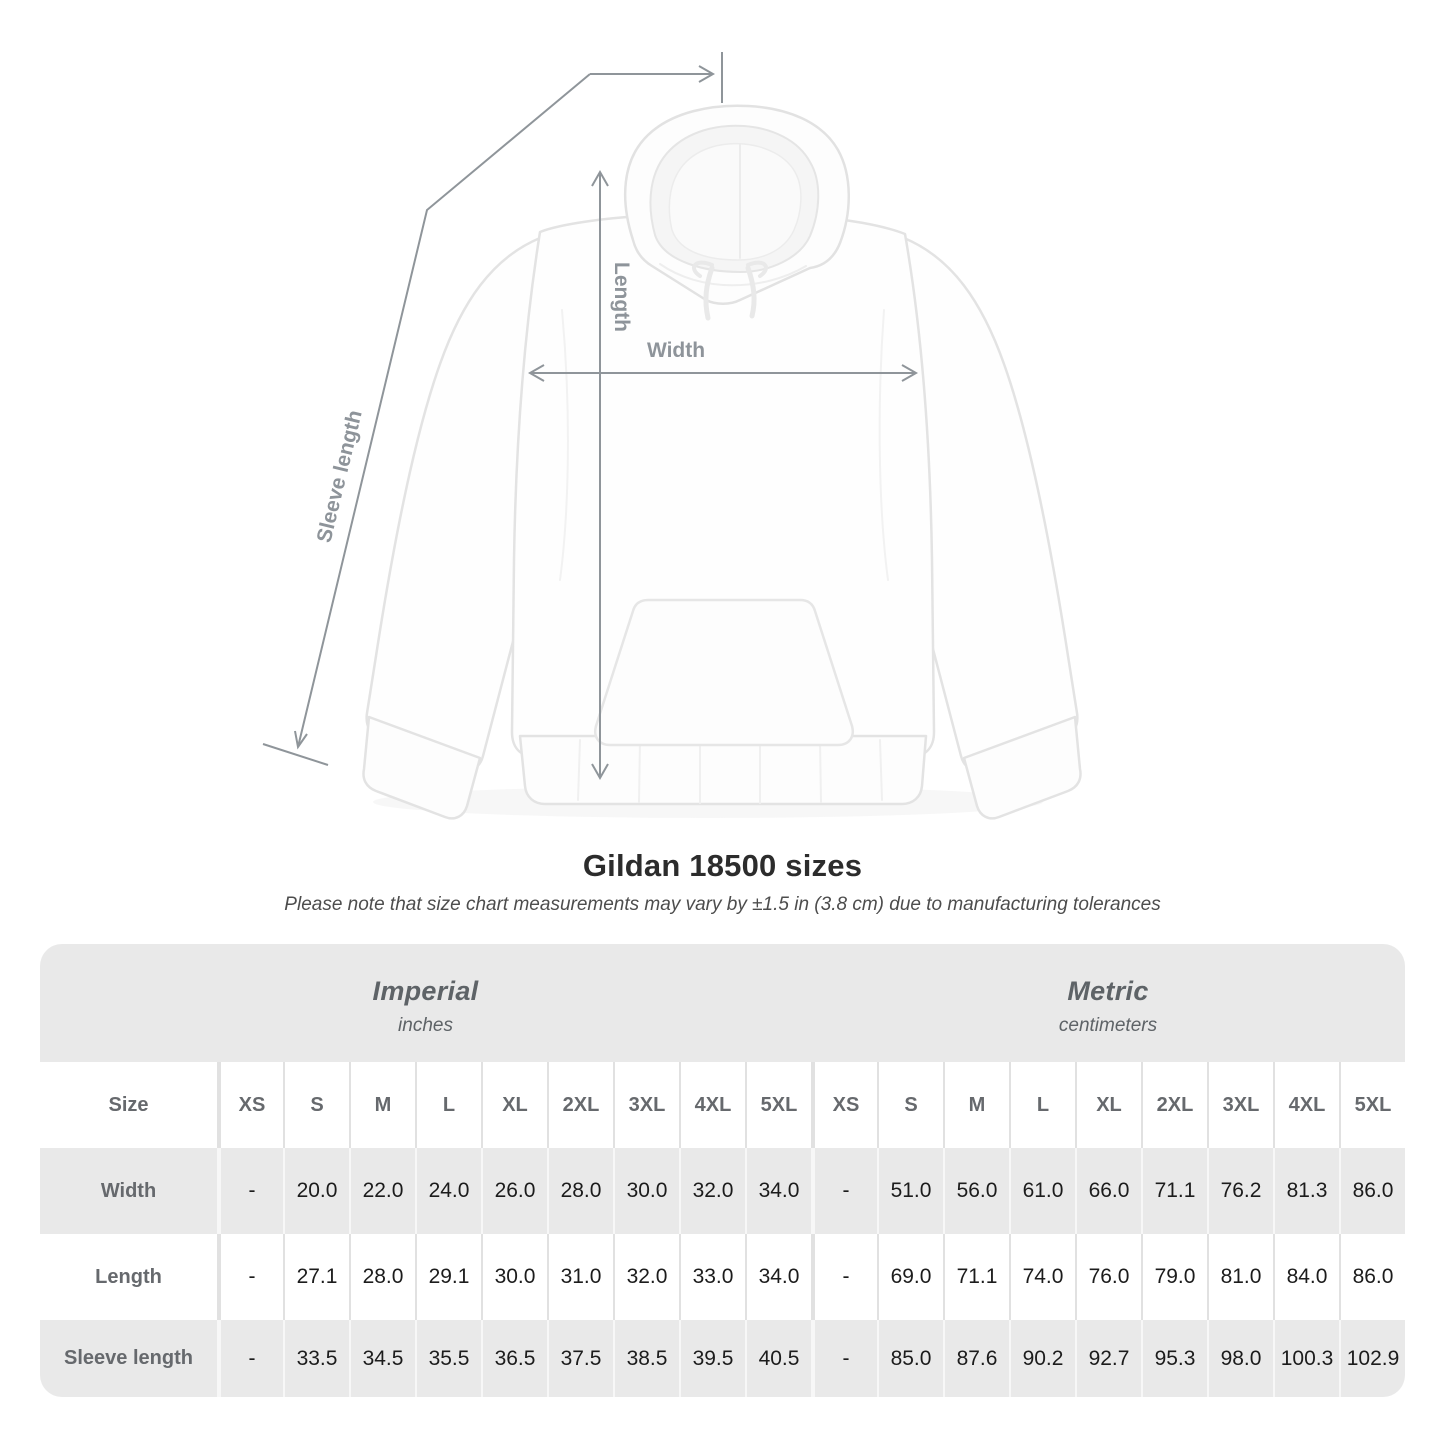 This screenshot has height=1445, width=1445. I want to click on metric-unit-label: centimeters, so click(1108, 1025).